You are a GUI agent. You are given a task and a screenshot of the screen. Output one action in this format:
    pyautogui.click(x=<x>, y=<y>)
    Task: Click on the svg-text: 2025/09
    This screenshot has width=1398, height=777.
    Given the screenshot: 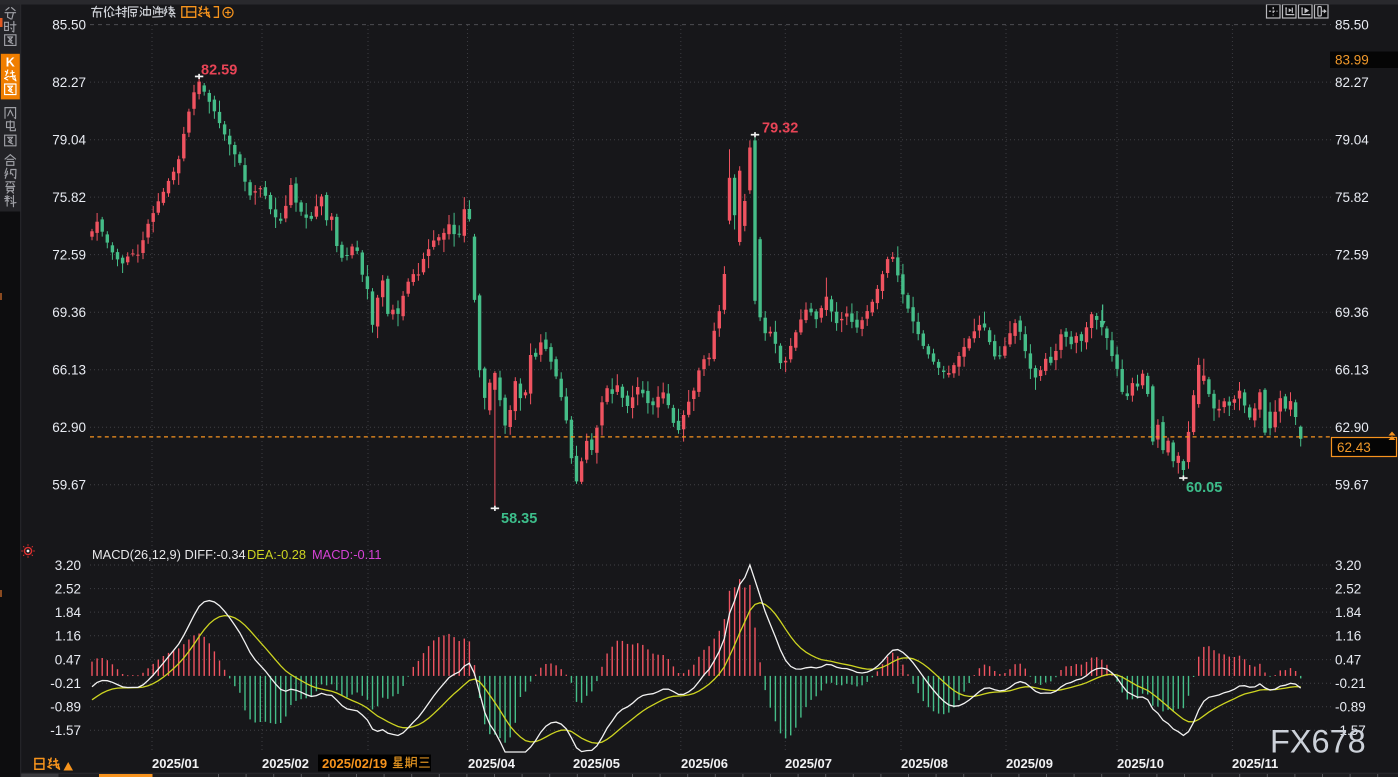 What is the action you would take?
    pyautogui.click(x=1029, y=763)
    